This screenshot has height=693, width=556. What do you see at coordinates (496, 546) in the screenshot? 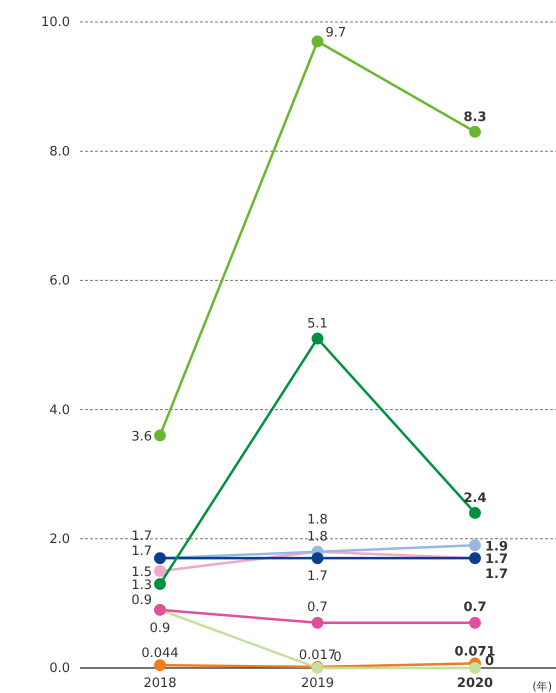
I see `data-label: 1.9` at bounding box center [496, 546].